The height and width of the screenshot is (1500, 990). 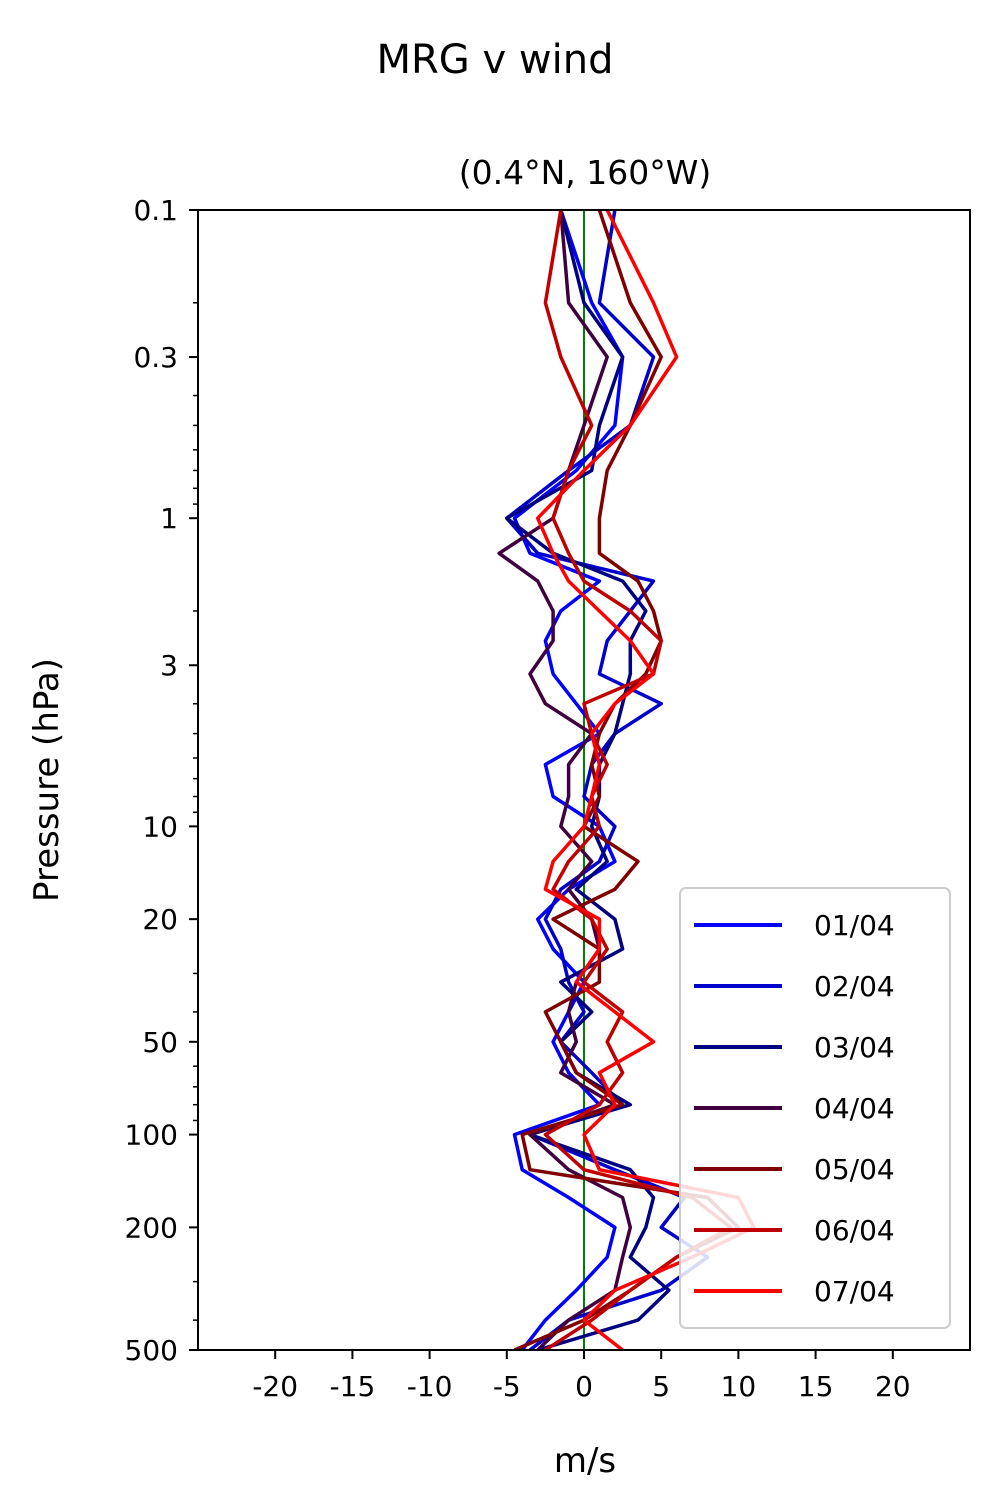 I want to click on y-tick-label: 100, so click(x=151, y=1135).